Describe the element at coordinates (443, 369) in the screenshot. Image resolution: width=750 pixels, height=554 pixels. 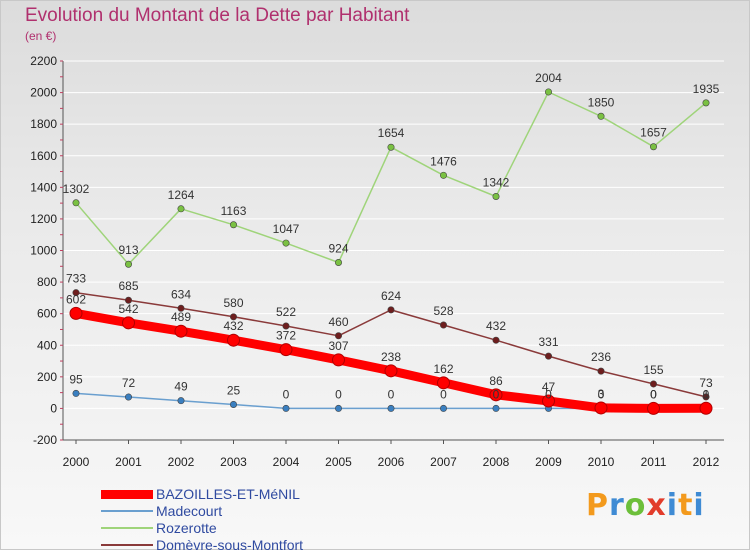
I see `data-label: 162` at that location.